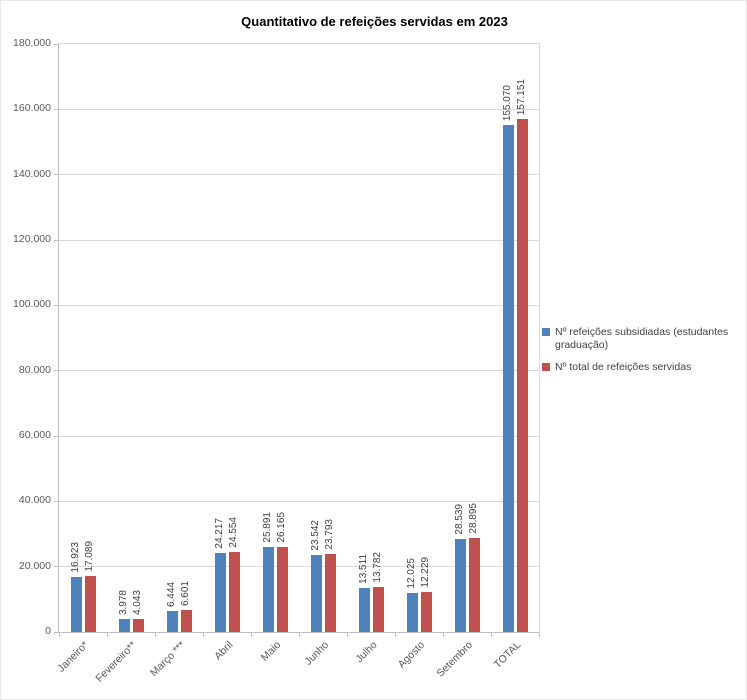  Describe the element at coordinates (89, 556) in the screenshot. I see `bar-value-label: 17.089` at that location.